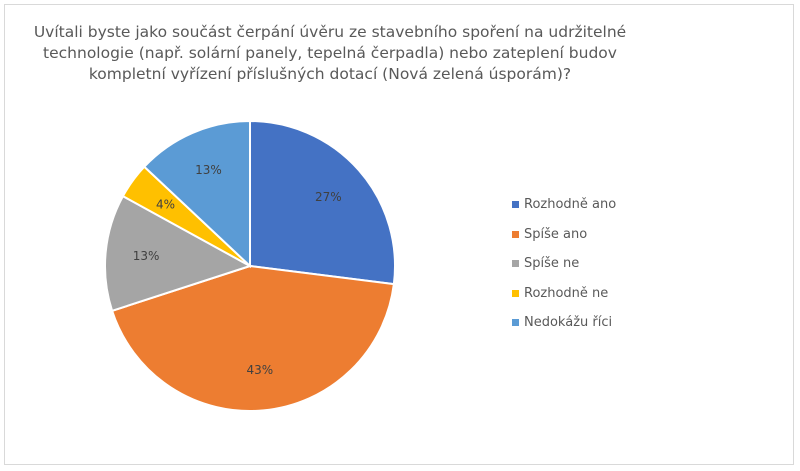  I want to click on legend-item-rozhodne-ano: Rozhodně ano, so click(564, 205).